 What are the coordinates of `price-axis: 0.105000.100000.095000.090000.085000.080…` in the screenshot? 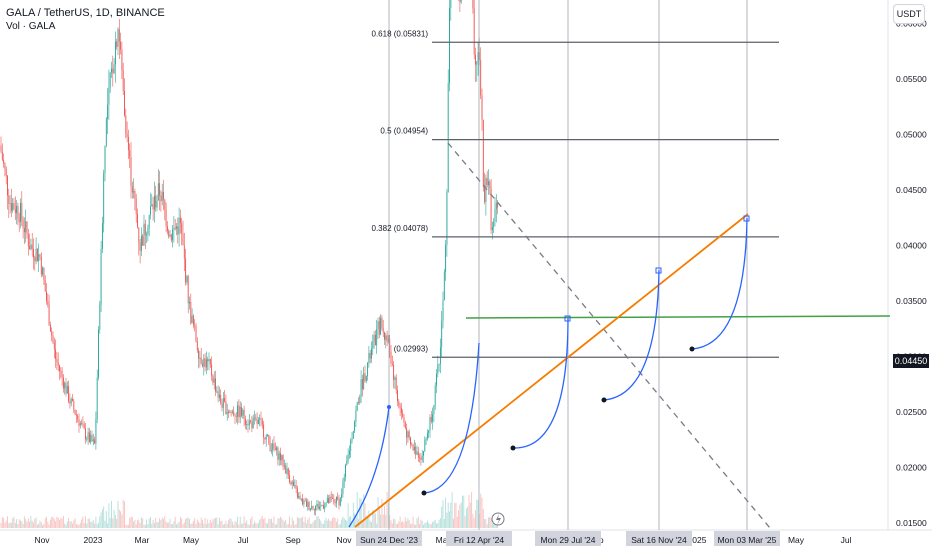 It's located at (911, 264).